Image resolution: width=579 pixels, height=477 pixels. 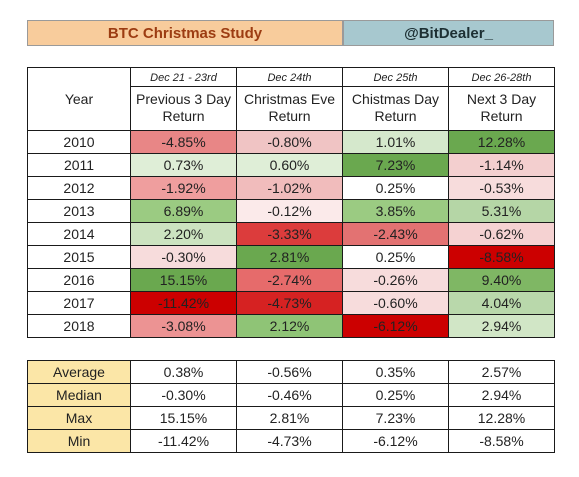 I want to click on stat-value: 0.25%, so click(x=395, y=395).